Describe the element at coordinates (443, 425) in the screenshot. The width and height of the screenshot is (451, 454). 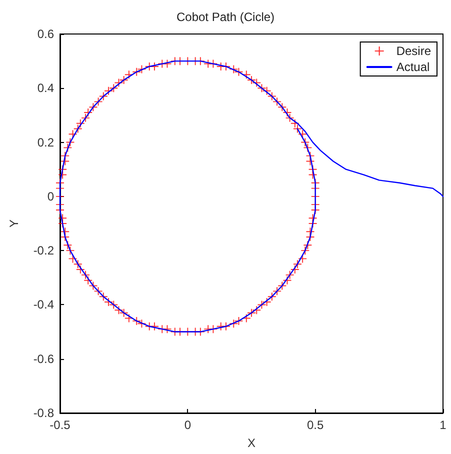
I see `x-tick-label: 1` at that location.